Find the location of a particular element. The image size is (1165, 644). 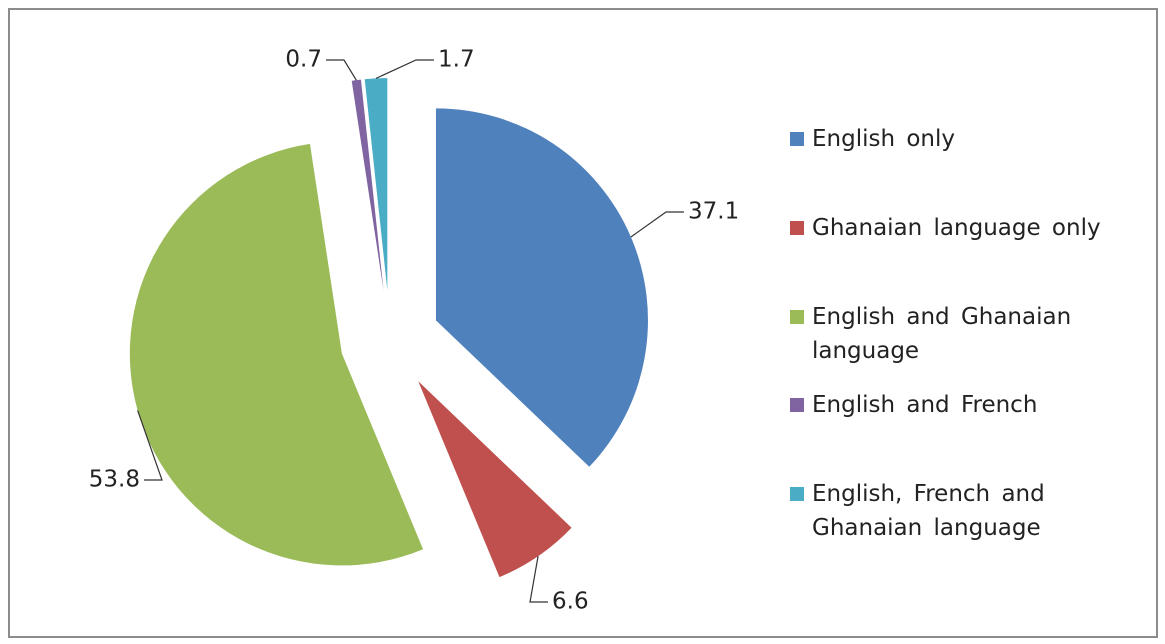

legend-item: English only is located at coordinates (972, 139).